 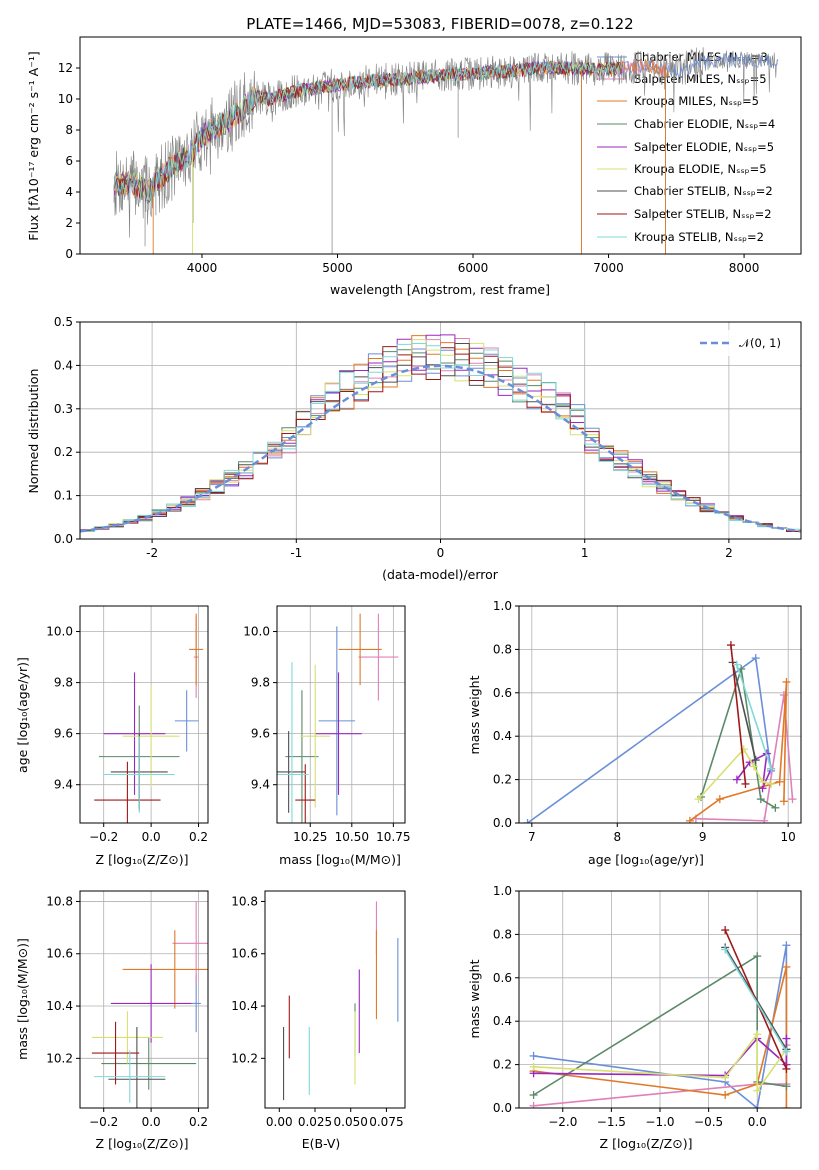 What do you see at coordinates (660, 732) in the screenshot?
I see `weight_age-plot-area` at bounding box center [660, 732].